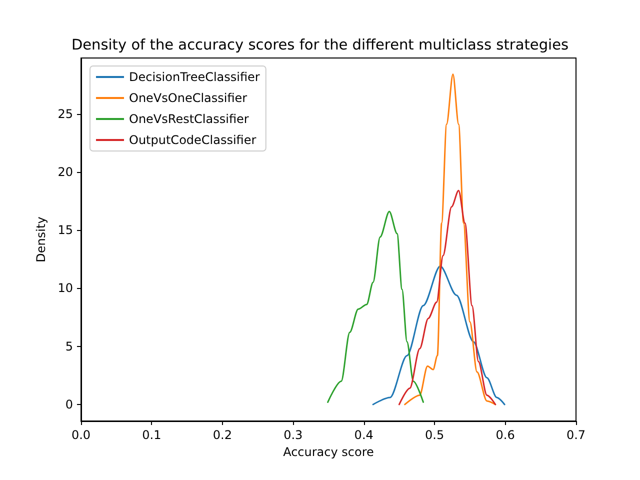 This screenshot has height=480, width=640. I want to click on x-tick-label: 0.1, so click(152, 435).